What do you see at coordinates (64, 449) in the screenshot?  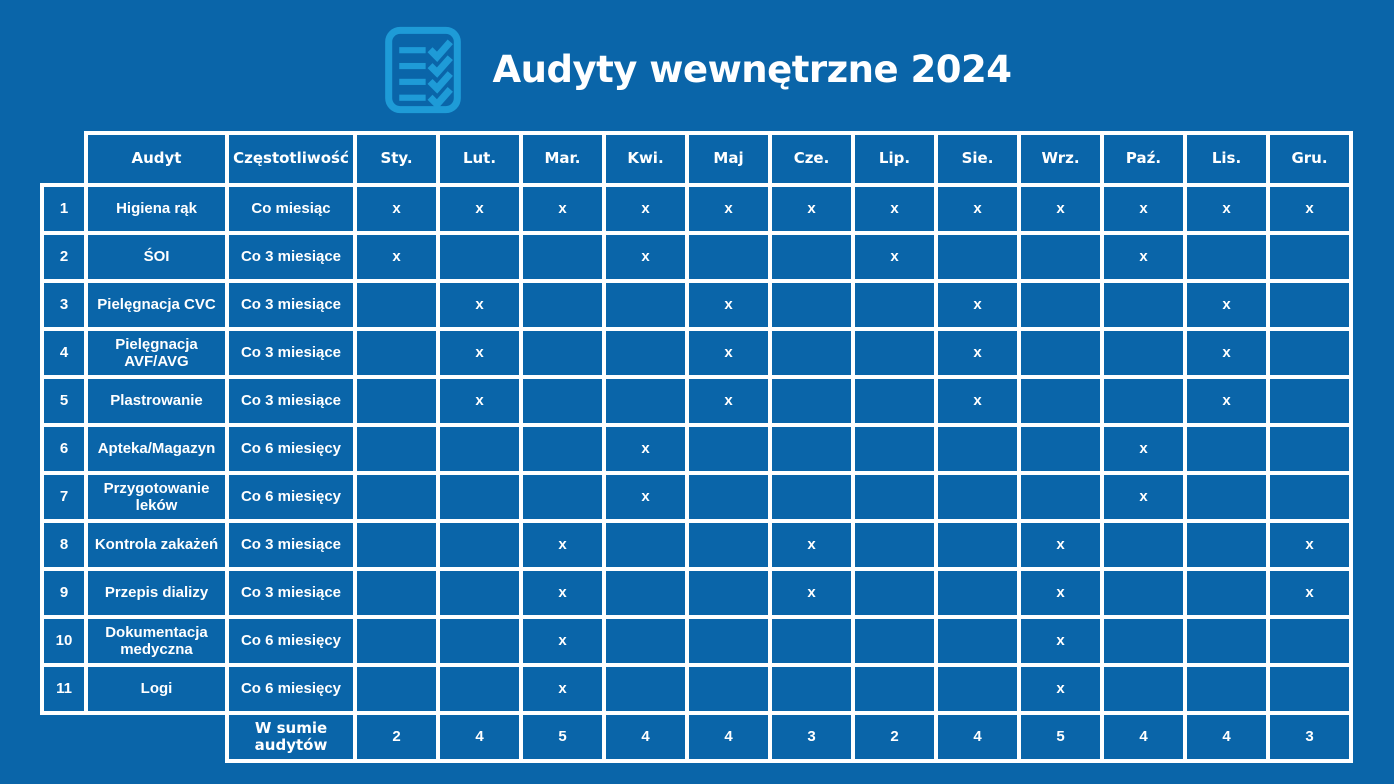 I see `row-number-cell: 6` at bounding box center [64, 449].